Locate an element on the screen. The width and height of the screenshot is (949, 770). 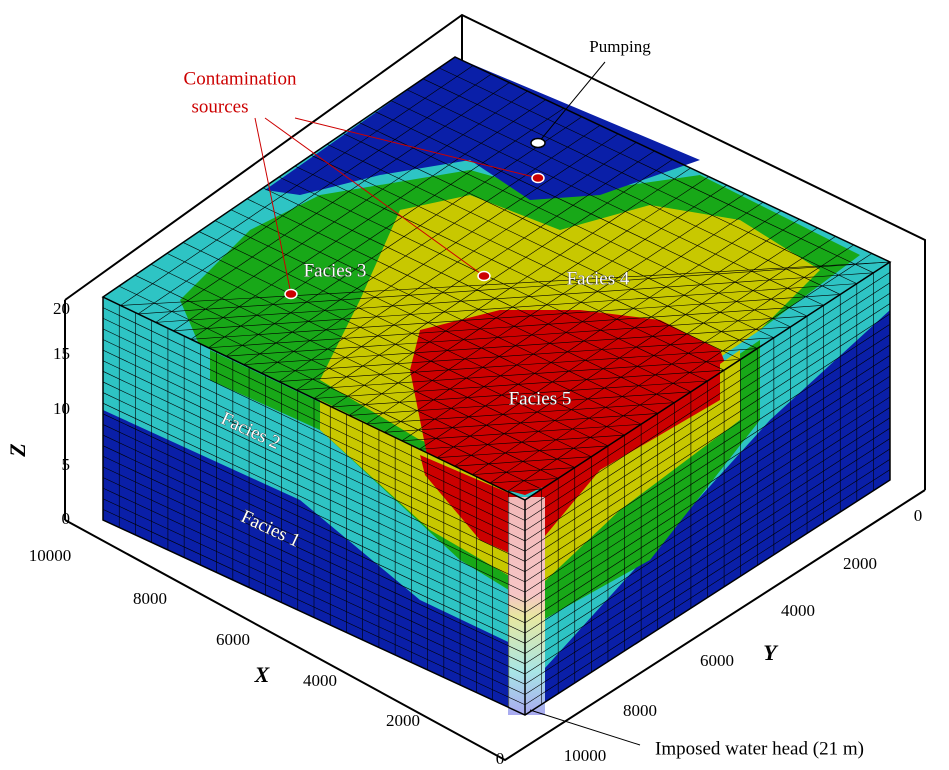
z-tick-label: 15 is located at coordinates (61, 353).